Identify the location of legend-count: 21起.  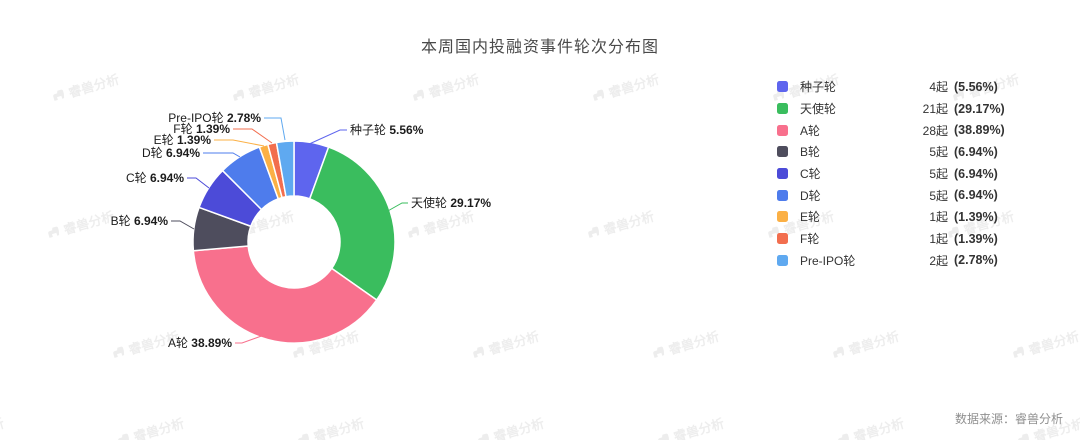
(935, 109).